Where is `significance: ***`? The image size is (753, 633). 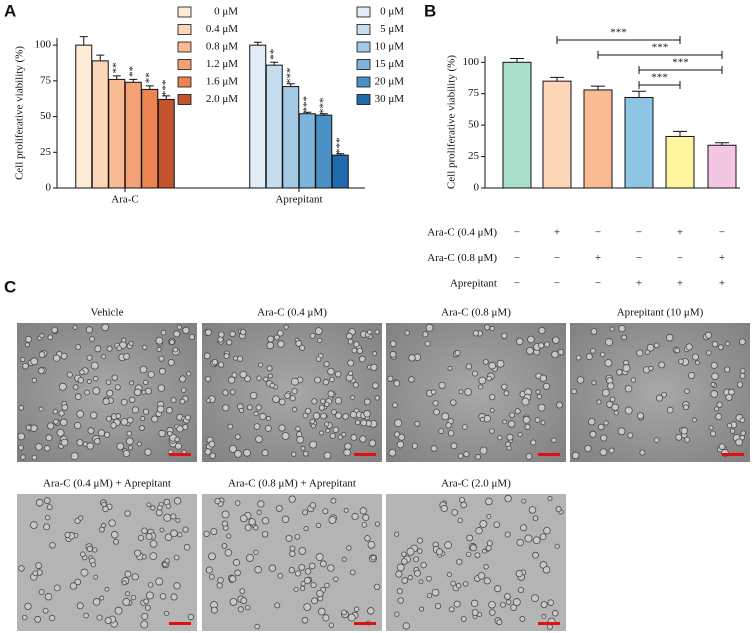 significance: *** is located at coordinates (166, 88).